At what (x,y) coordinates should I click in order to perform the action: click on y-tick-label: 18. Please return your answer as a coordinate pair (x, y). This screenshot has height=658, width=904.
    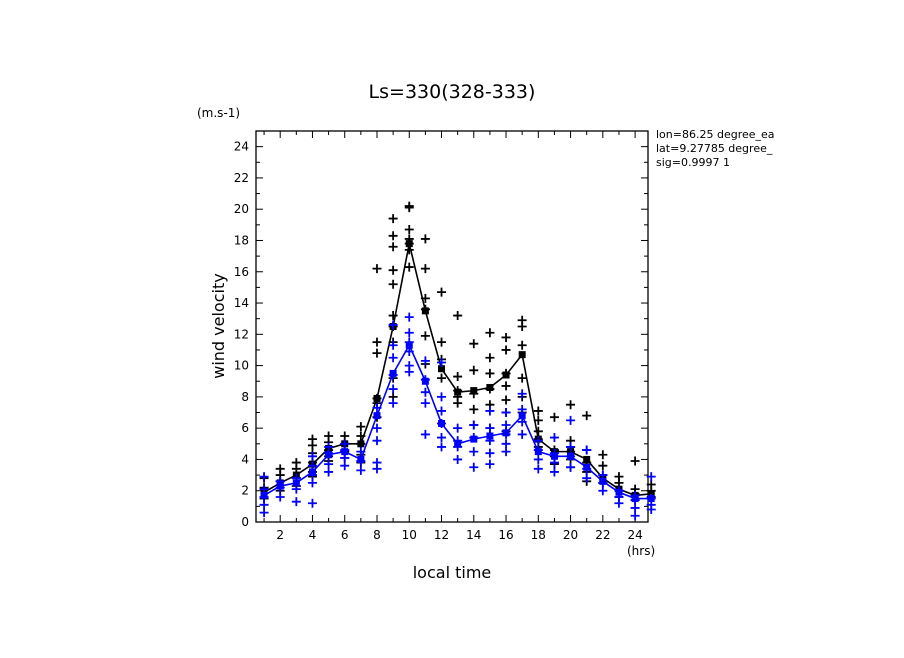
    Looking at the image, I should click on (241, 240).